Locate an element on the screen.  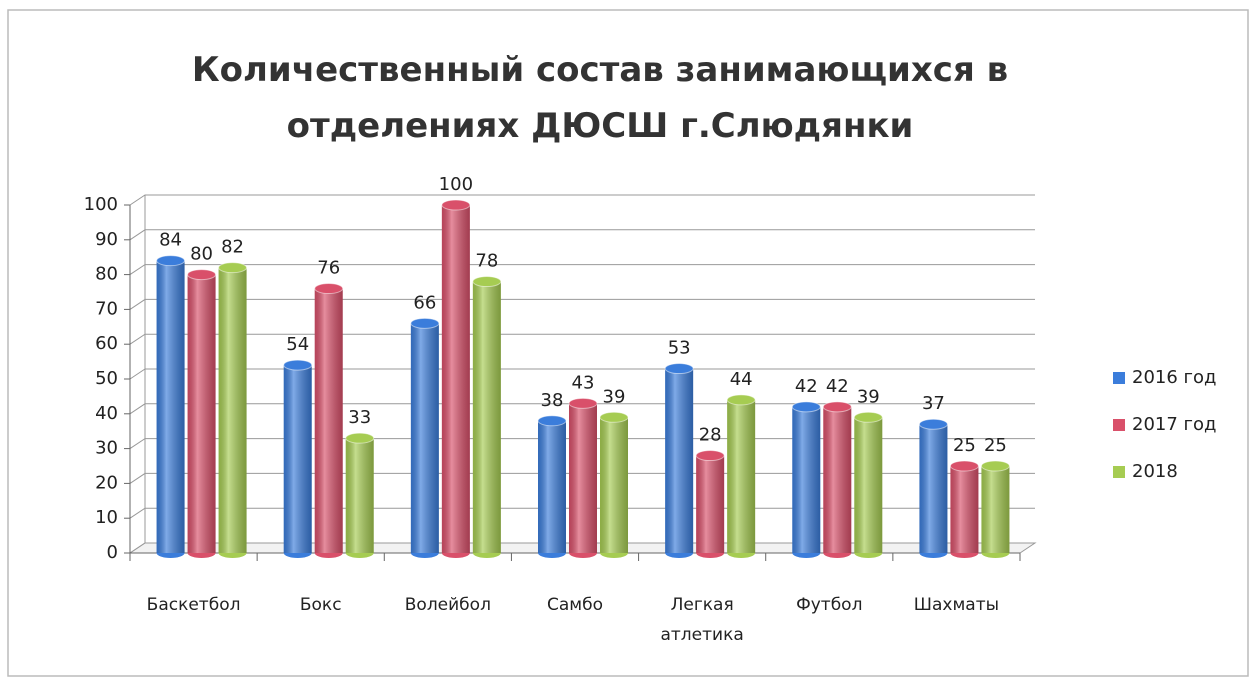
legend-label: 2018 is located at coordinates (1155, 471).